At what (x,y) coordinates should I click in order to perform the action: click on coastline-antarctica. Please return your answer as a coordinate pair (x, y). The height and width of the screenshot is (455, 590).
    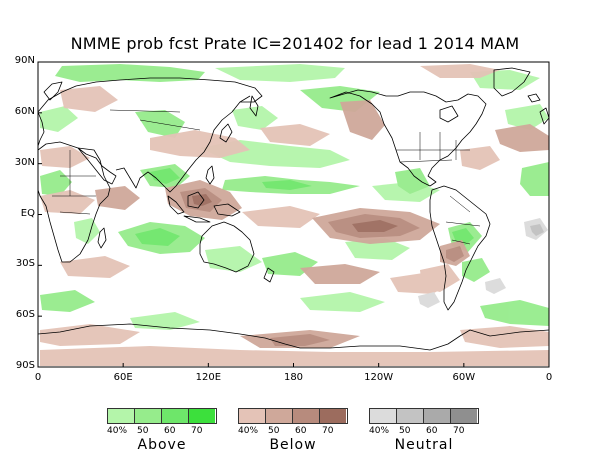
    Looking at the image, I should click on (293, 337).